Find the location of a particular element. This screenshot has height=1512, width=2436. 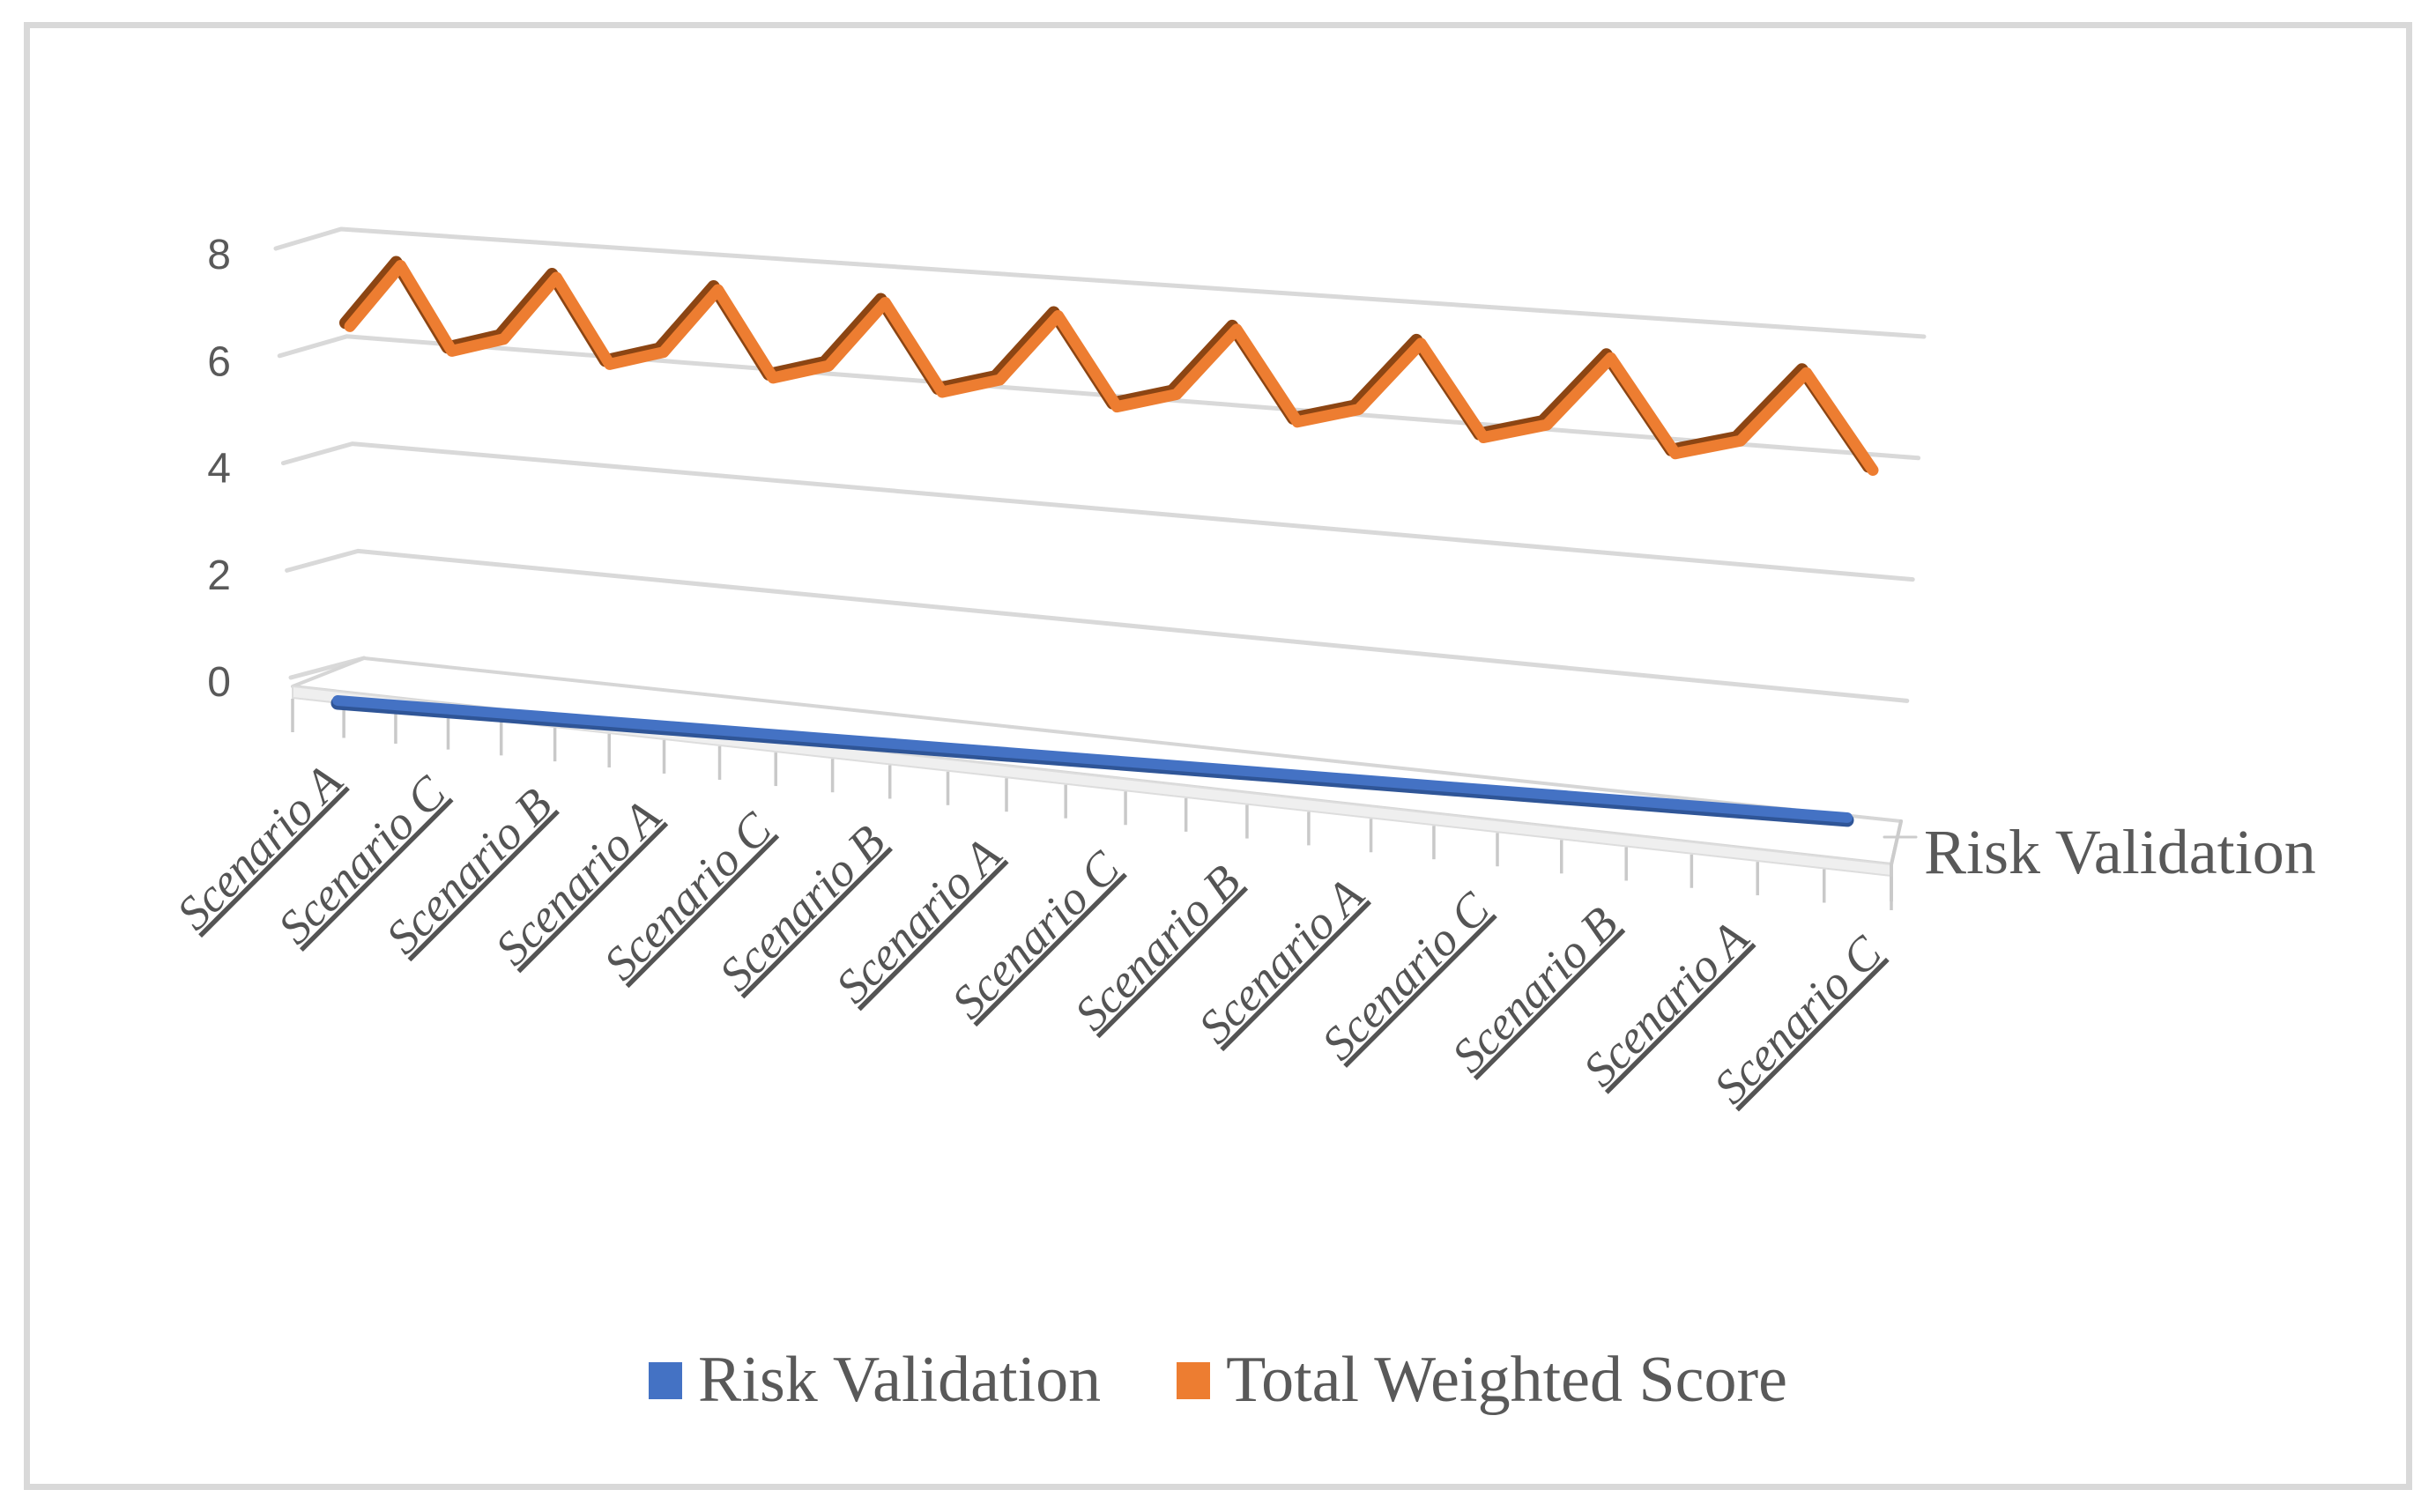

legend-label-risk-validation: Risk Validation is located at coordinates (900, 1380).